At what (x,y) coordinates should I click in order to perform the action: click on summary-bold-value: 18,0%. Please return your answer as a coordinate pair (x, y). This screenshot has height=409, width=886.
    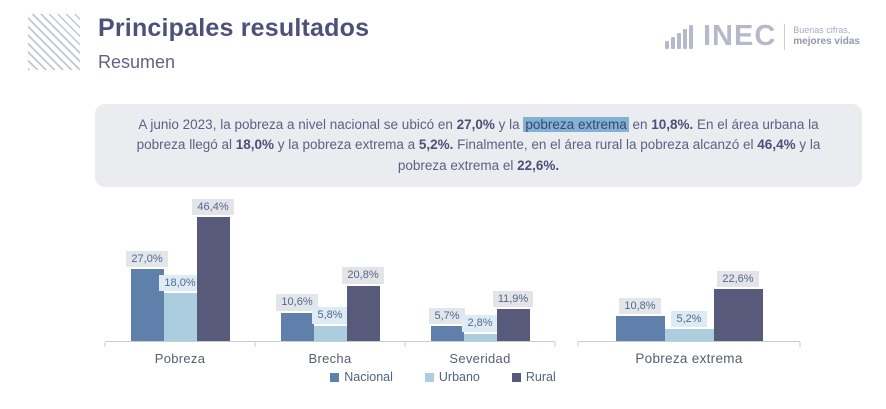
    Looking at the image, I should click on (255, 145).